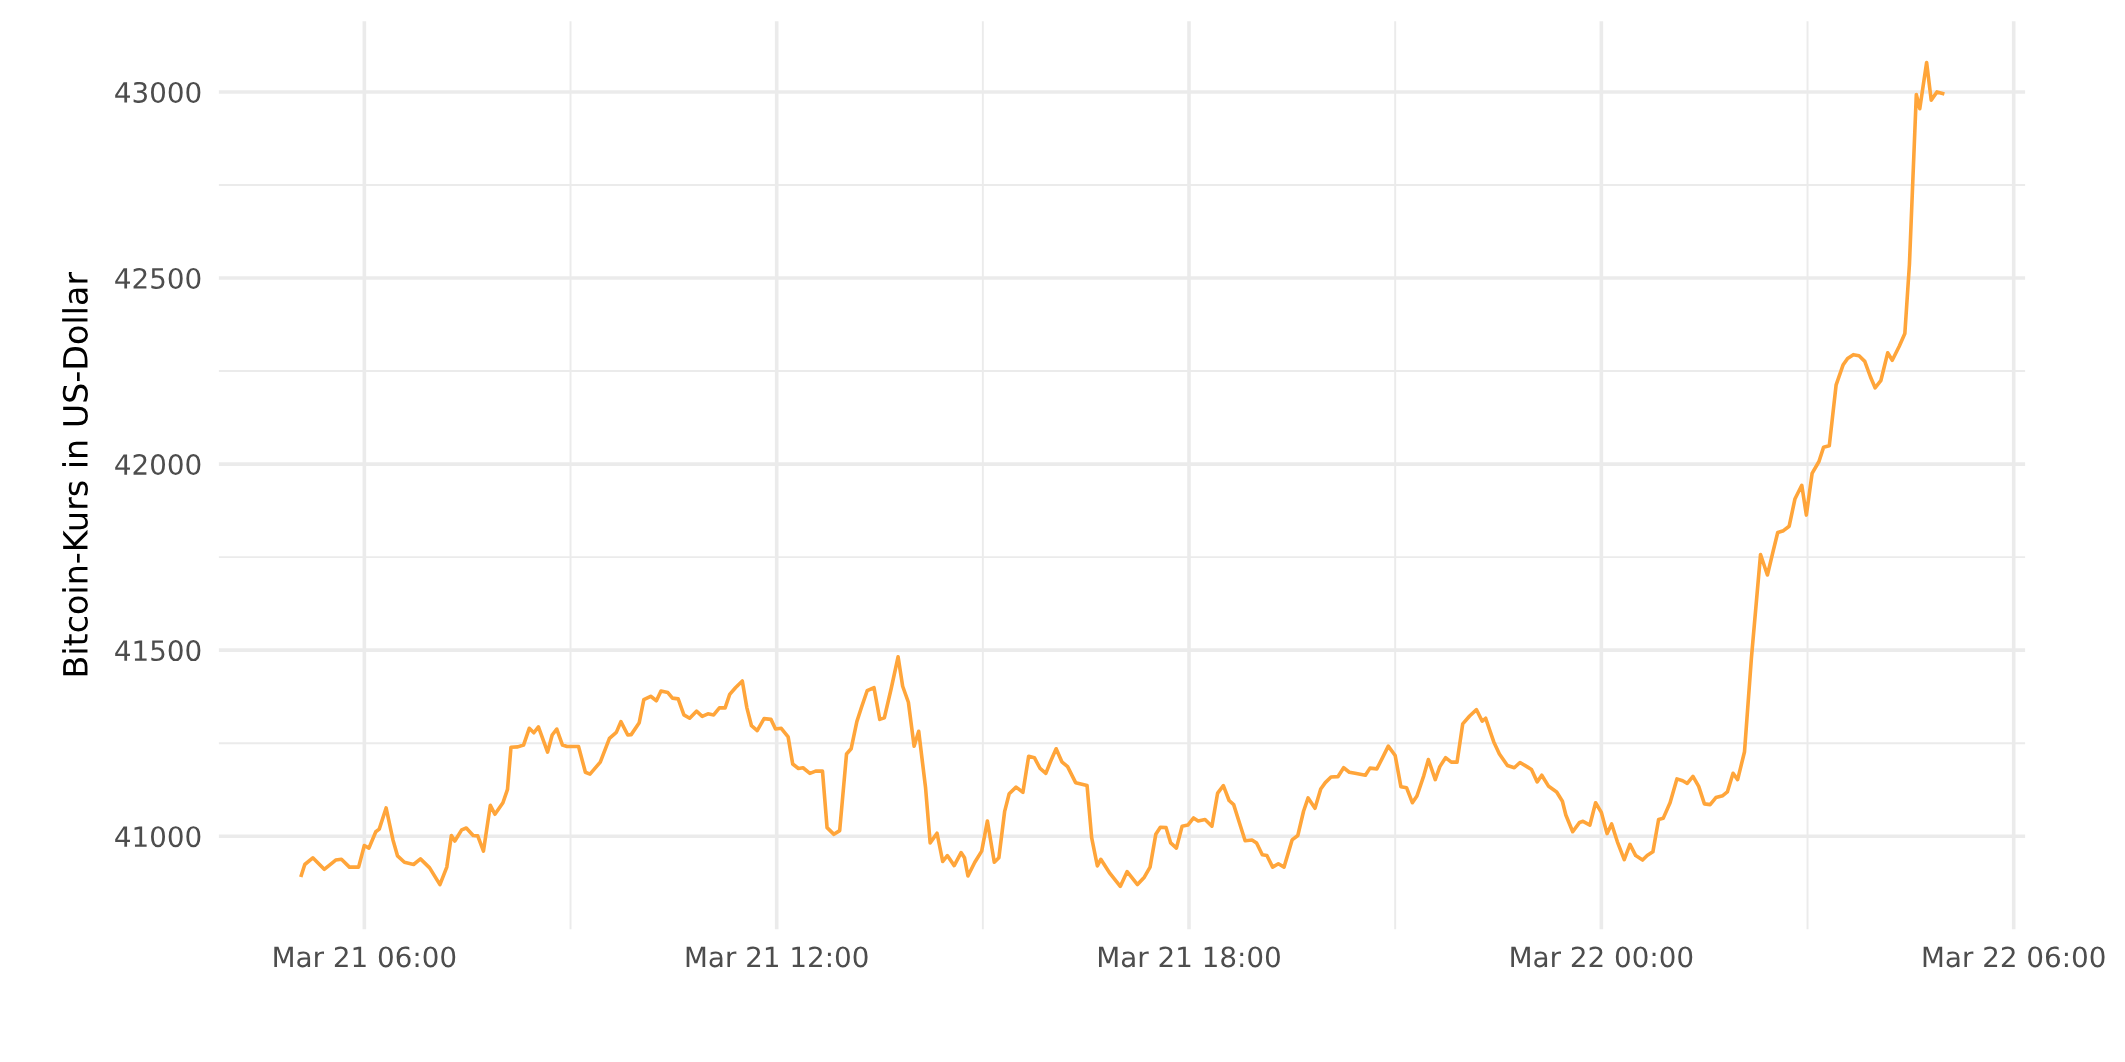  I want to click on y-tick-label: 42500, so click(158, 278).